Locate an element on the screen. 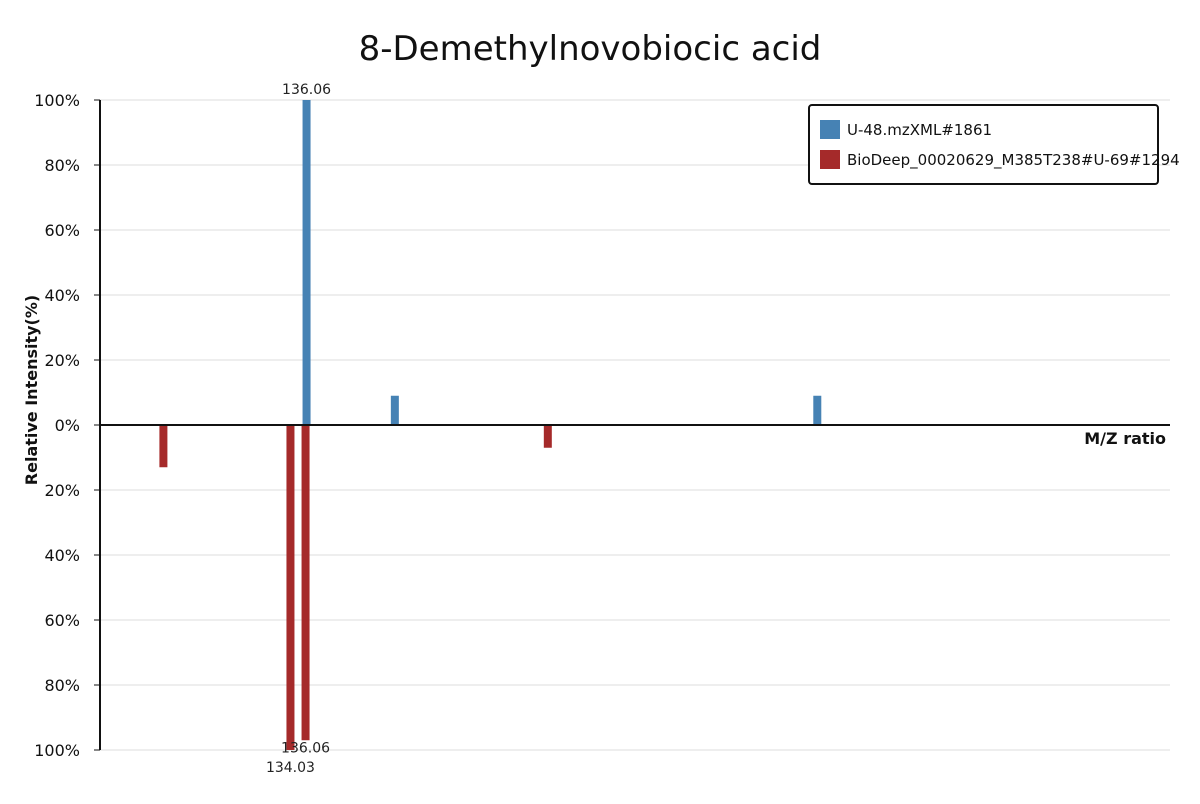 The height and width of the screenshot is (804, 1200). y-tick-label-bottom-2: 60% is located at coordinates (62, 620).